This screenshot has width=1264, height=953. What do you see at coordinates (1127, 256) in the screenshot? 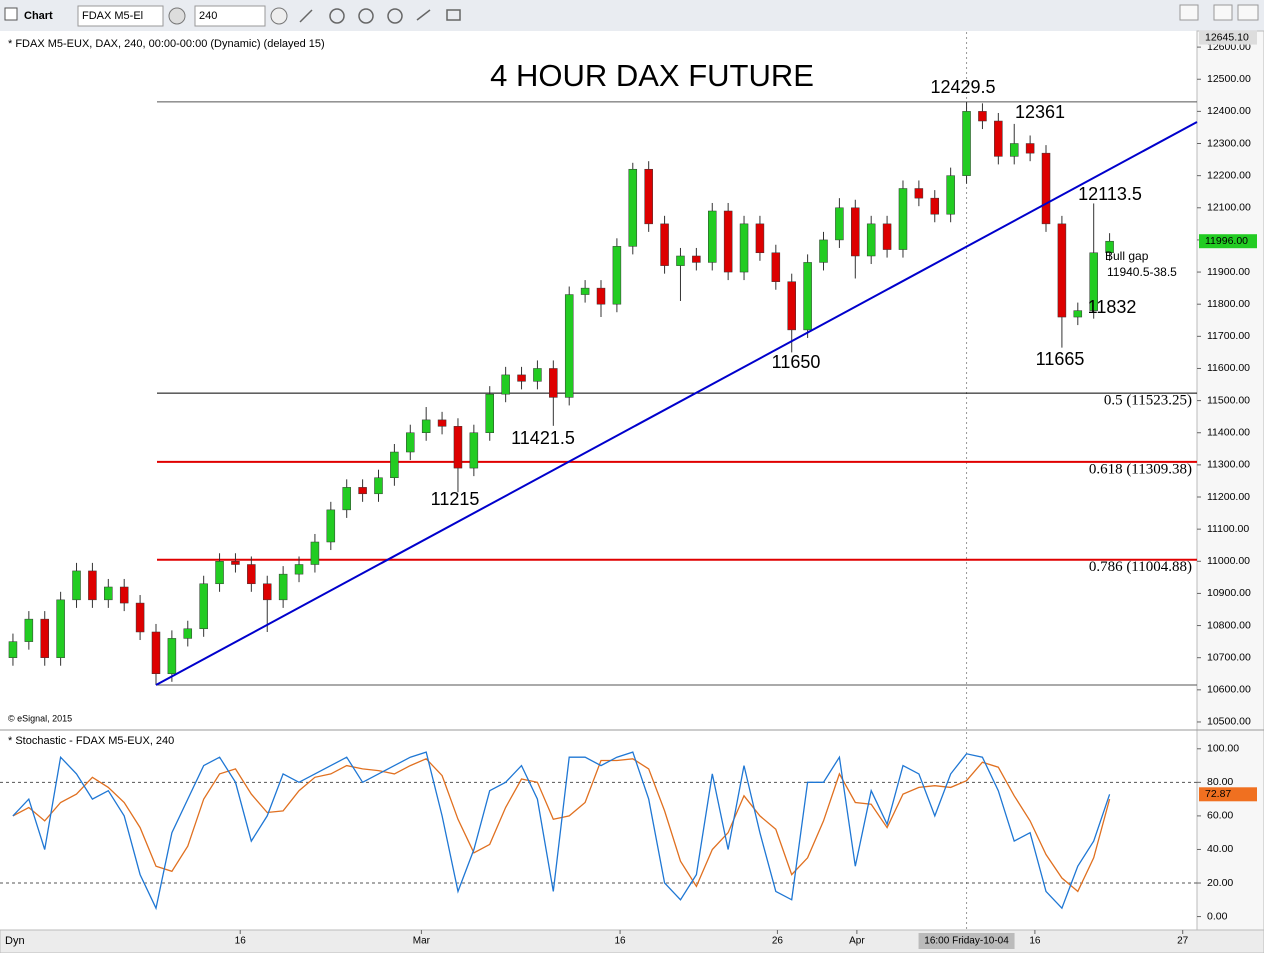
I see `gap-note: Bull gap` at bounding box center [1127, 256].